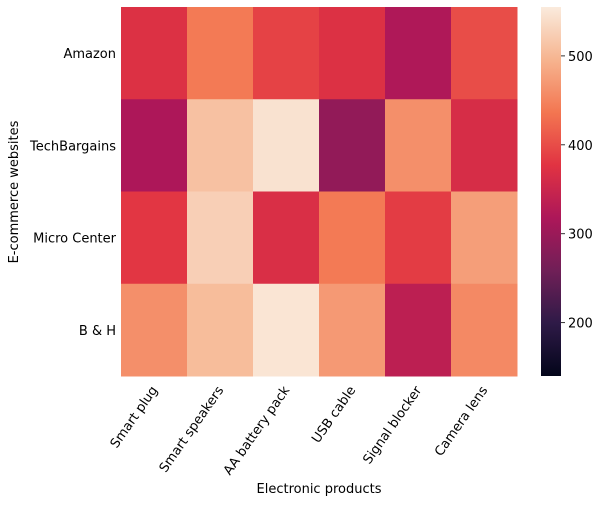  What do you see at coordinates (393, 425) in the screenshot?
I see `x-tick-label: Signal blocker` at bounding box center [393, 425].